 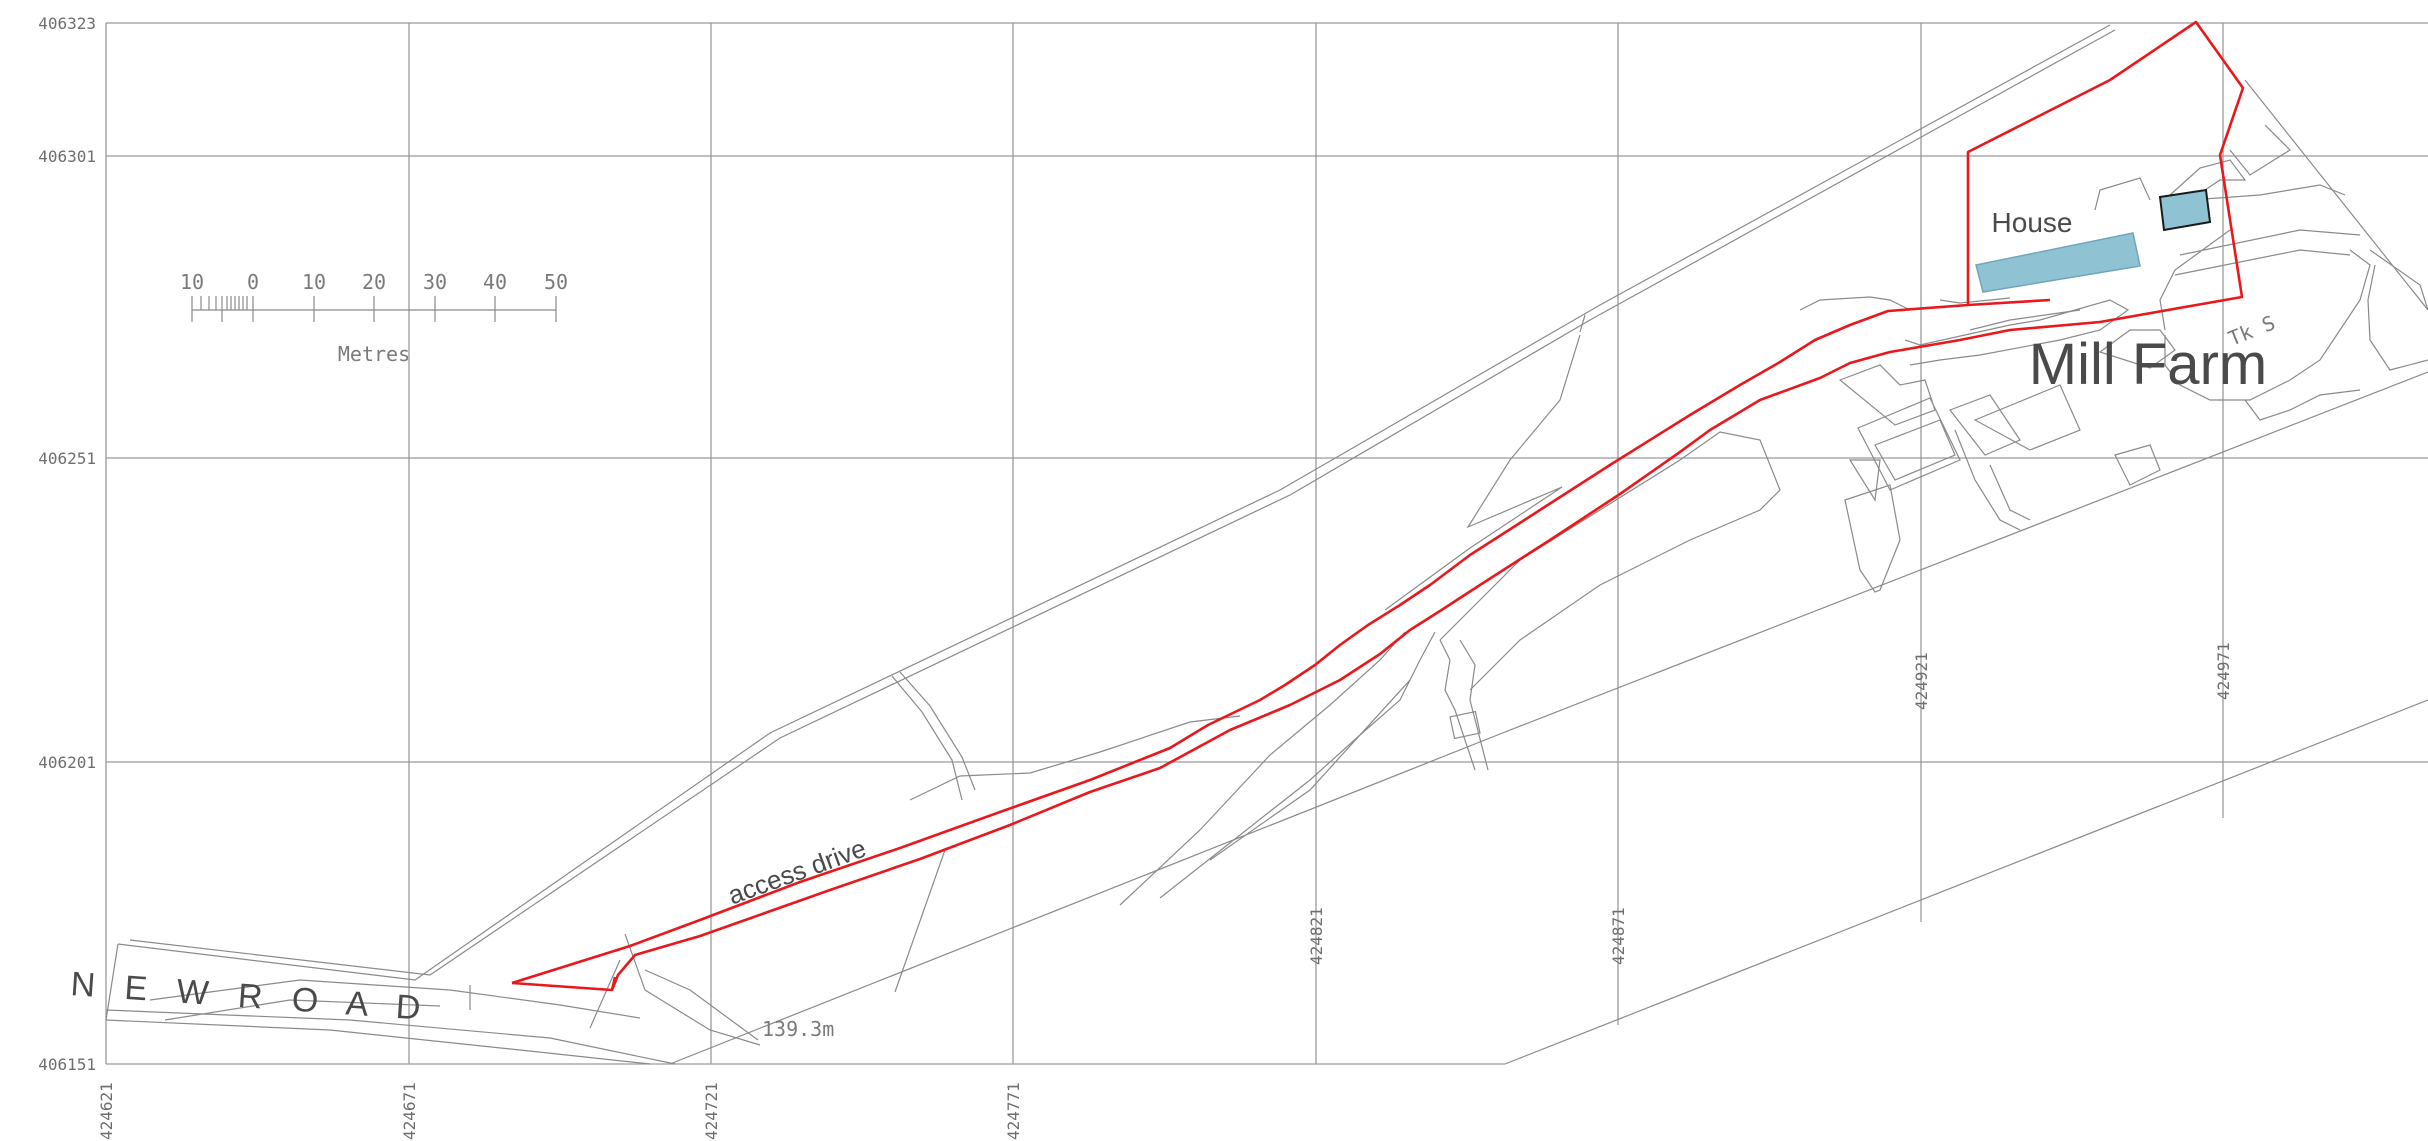 What do you see at coordinates (2185, 210) in the screenshot?
I see `outbuilding-footprint` at bounding box center [2185, 210].